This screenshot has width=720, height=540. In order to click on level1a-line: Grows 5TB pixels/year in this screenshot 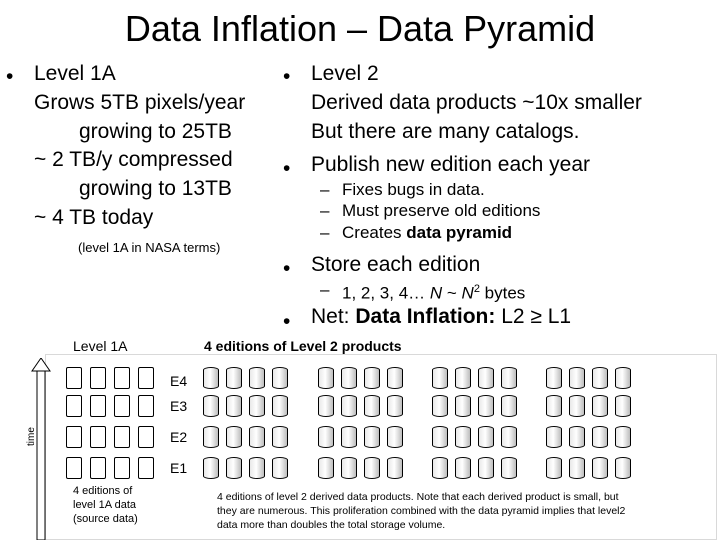, I will do `click(140, 102)`.